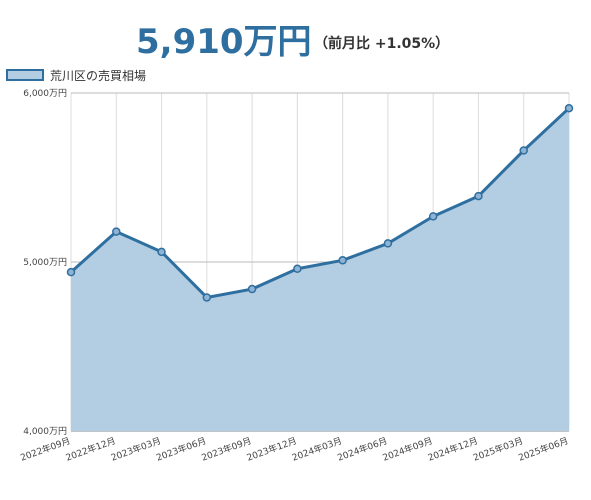  I want to click on y-tick-label: 4,000万円, so click(45, 431).